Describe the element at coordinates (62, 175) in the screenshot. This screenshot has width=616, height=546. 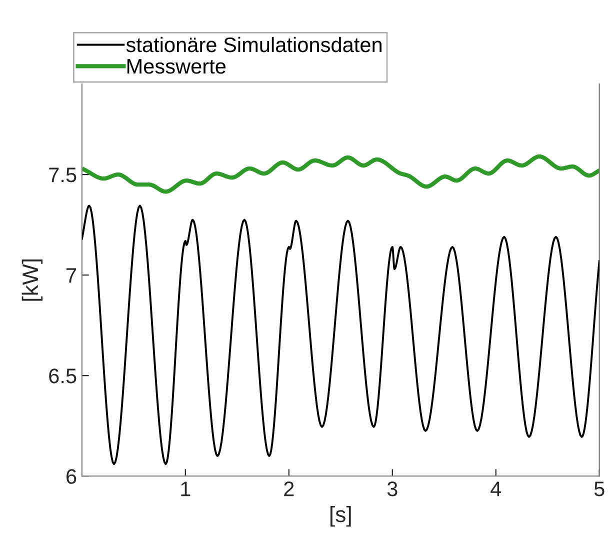
I see `y-tick-label: 7.5` at that location.